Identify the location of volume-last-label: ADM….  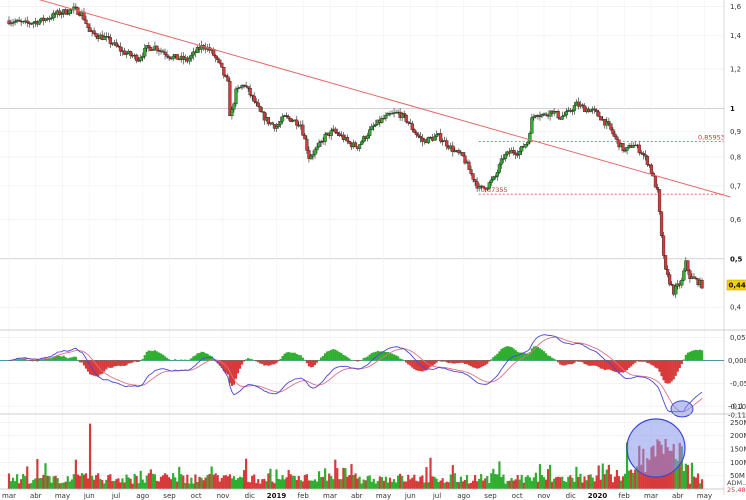
(736, 483).